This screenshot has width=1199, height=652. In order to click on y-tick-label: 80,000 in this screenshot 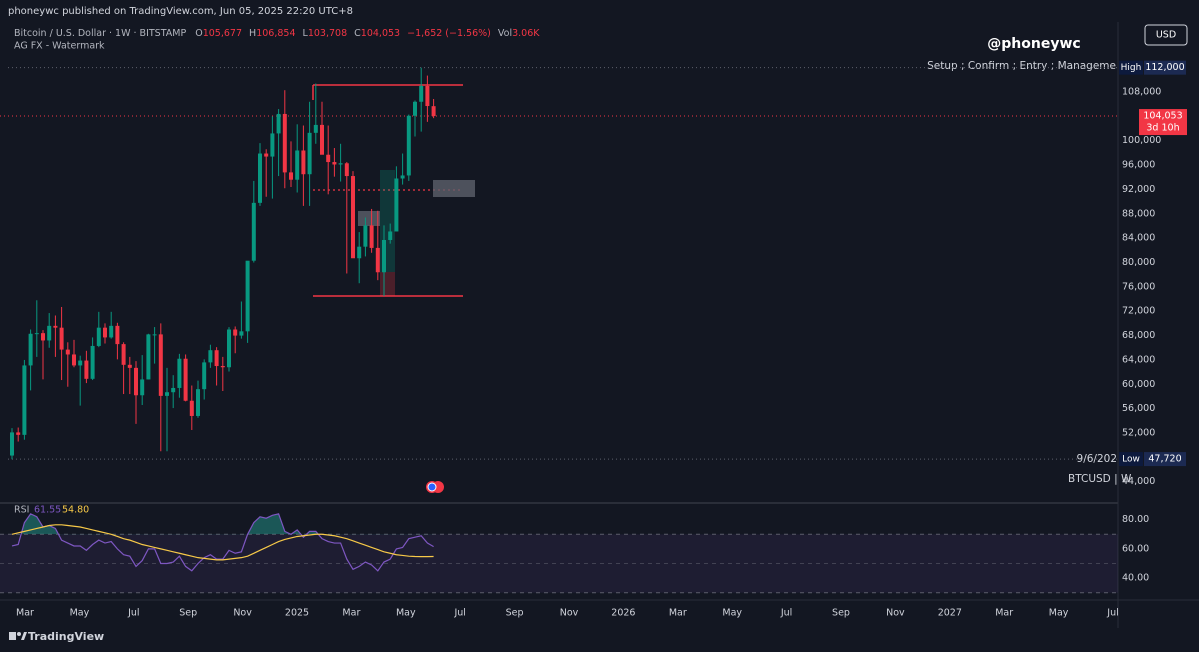, I will do `click(1138, 262)`.